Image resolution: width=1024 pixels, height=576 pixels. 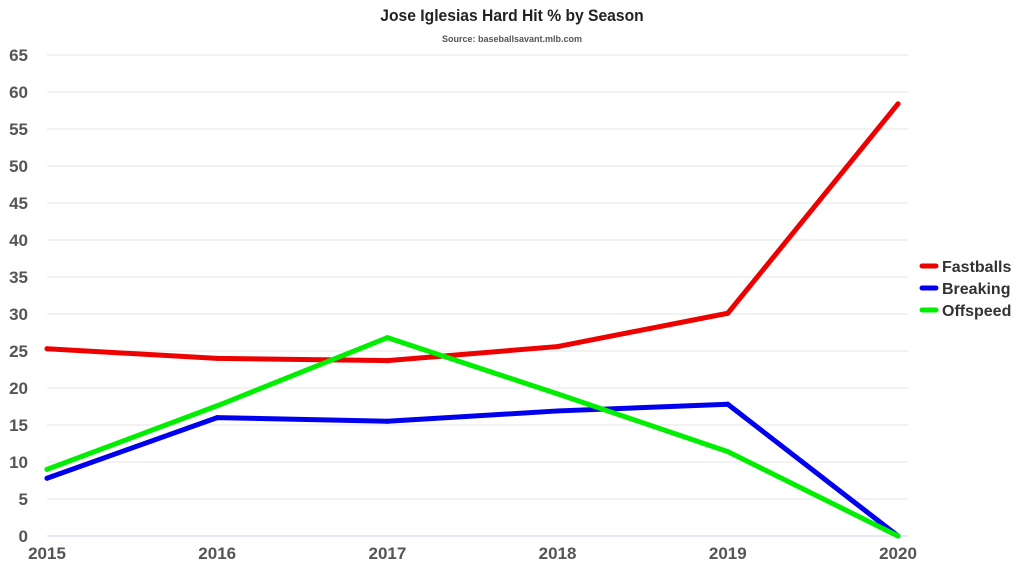 What do you see at coordinates (18, 388) in the screenshot?
I see `y-tick-label: 20` at bounding box center [18, 388].